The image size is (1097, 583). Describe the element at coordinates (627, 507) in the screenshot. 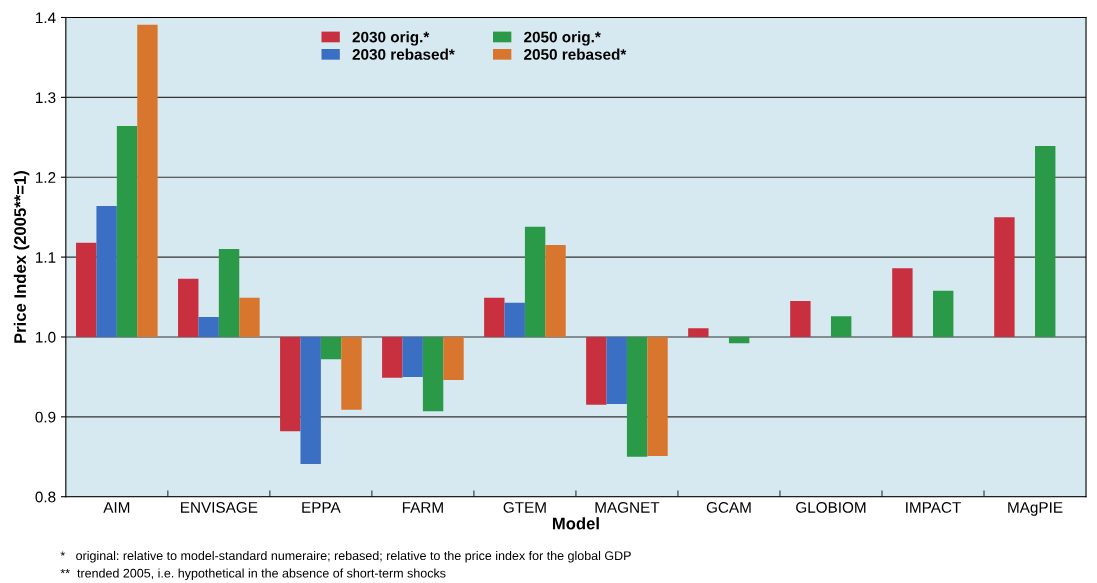

I see `x-tick-label: MAGNET` at that location.